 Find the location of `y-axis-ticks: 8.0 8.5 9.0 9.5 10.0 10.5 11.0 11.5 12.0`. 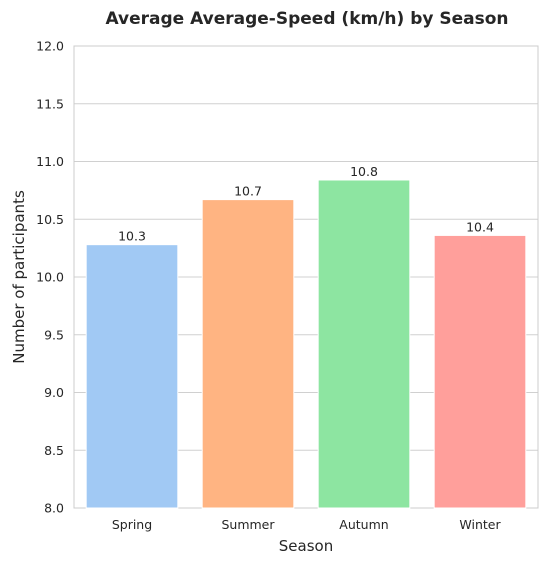

y-axis-ticks: 8.0 8.5 9.0 9.5 10.0 10.5 11.0 11.5 12.0 is located at coordinates (50, 277).